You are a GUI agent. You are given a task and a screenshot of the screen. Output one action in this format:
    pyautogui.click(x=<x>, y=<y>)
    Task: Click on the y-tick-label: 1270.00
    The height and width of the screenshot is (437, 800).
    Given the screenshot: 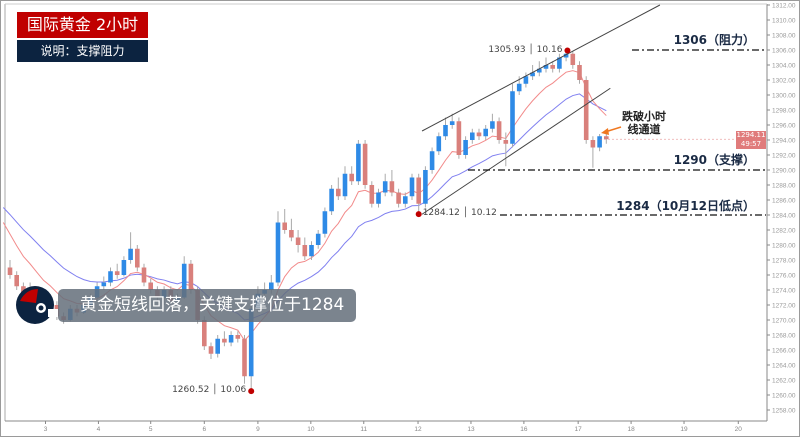 What is the action you would take?
    pyautogui.click(x=784, y=321)
    